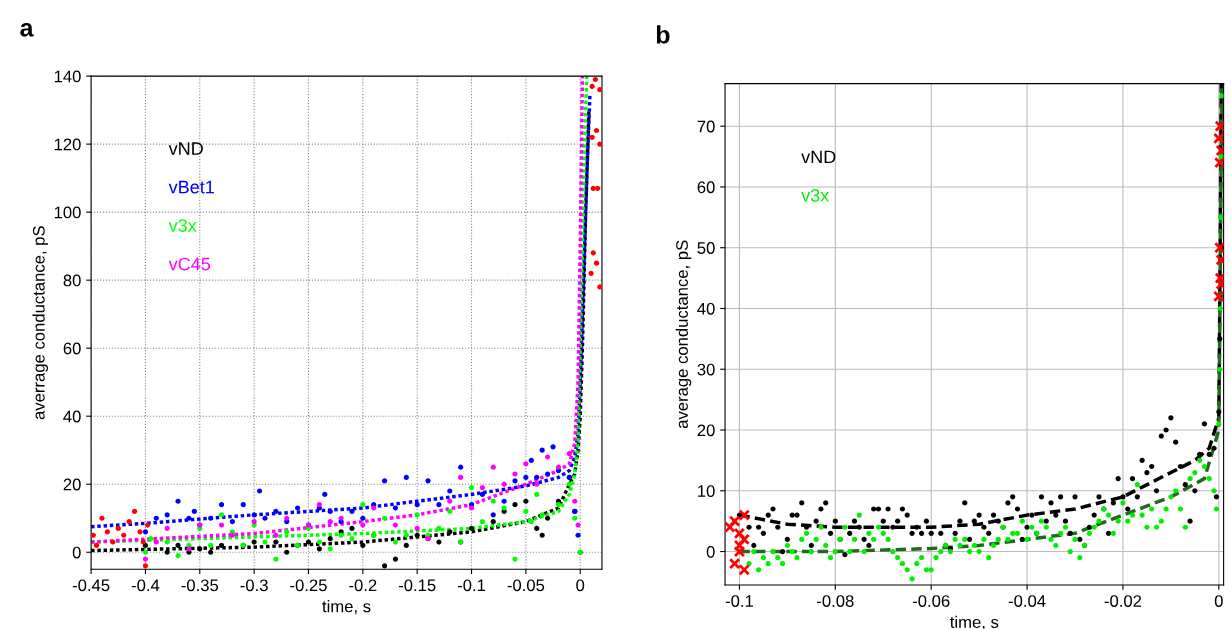 The image size is (1231, 629). I want to click on x-tick-label: -0.06, so click(931, 601).